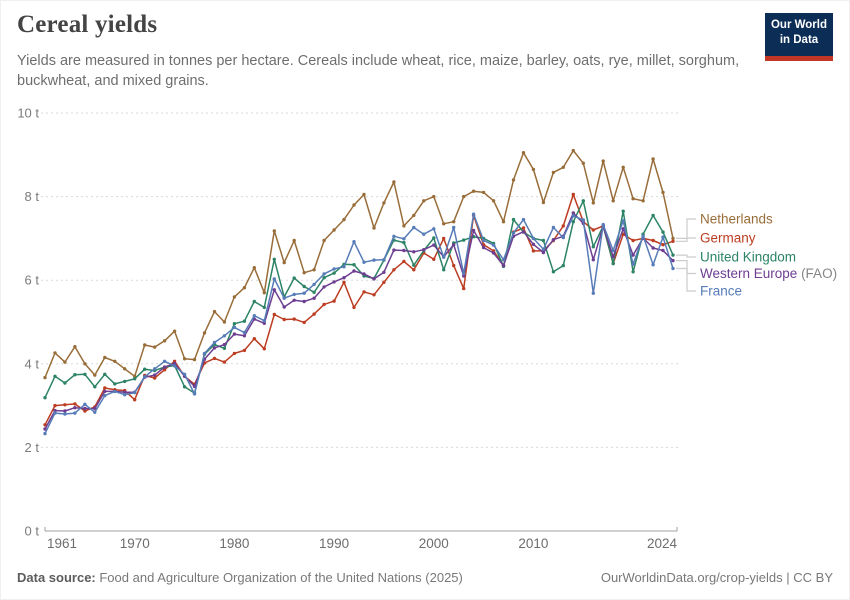 This screenshot has height=600, width=850. I want to click on x-tick-label: 1980, so click(234, 543).